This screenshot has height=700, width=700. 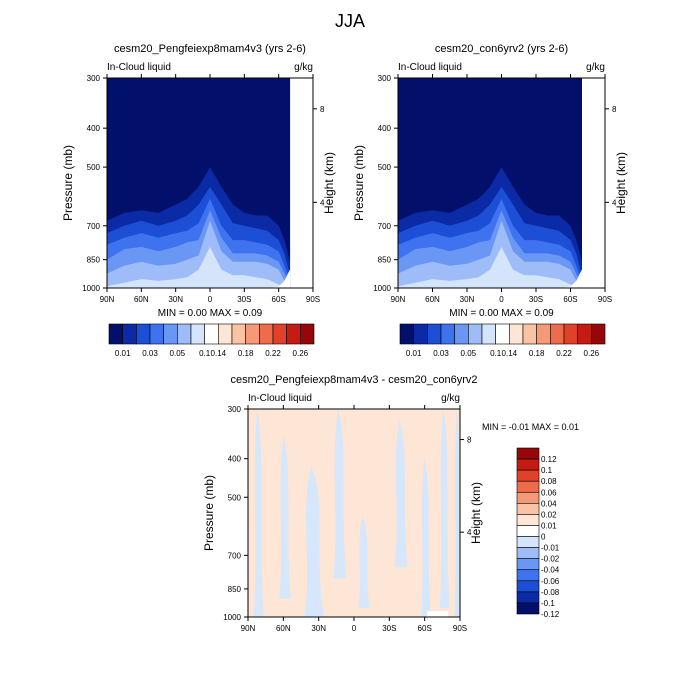 I want to click on colorbar-label: -0.04, so click(x=550, y=570).